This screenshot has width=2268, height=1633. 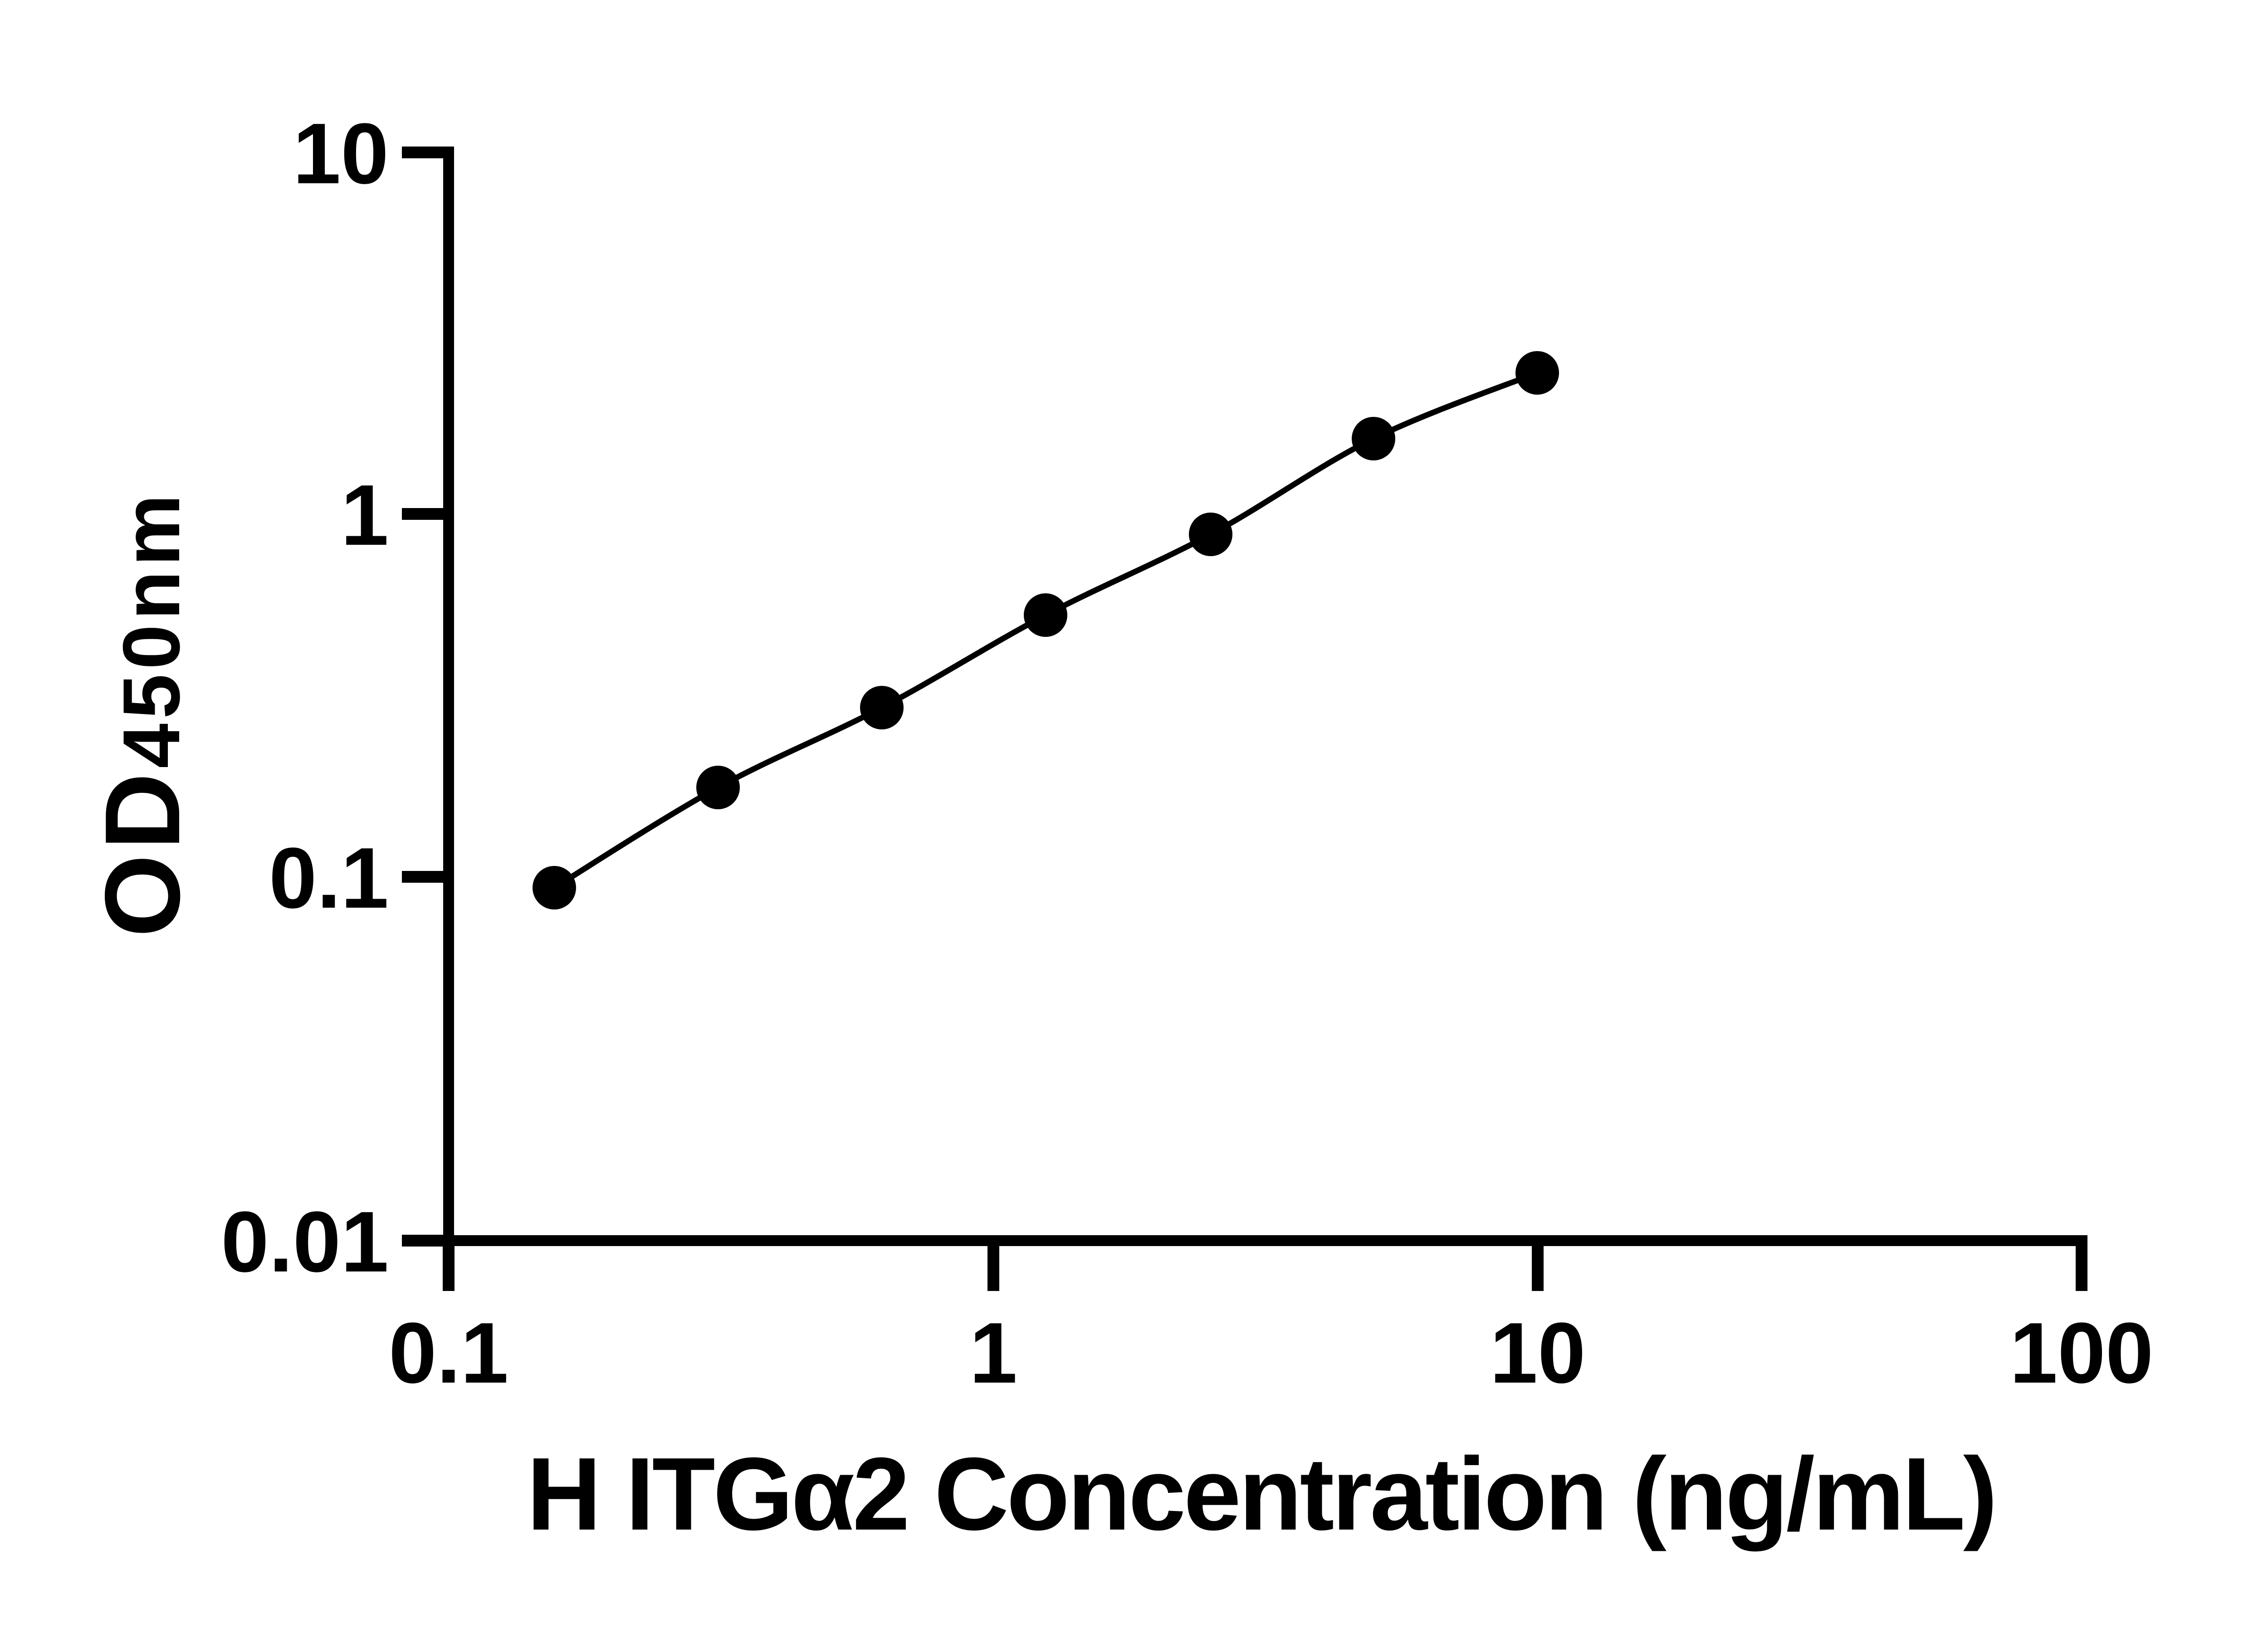 I want to click on svg-text: OD450nm, so click(x=143, y=714).